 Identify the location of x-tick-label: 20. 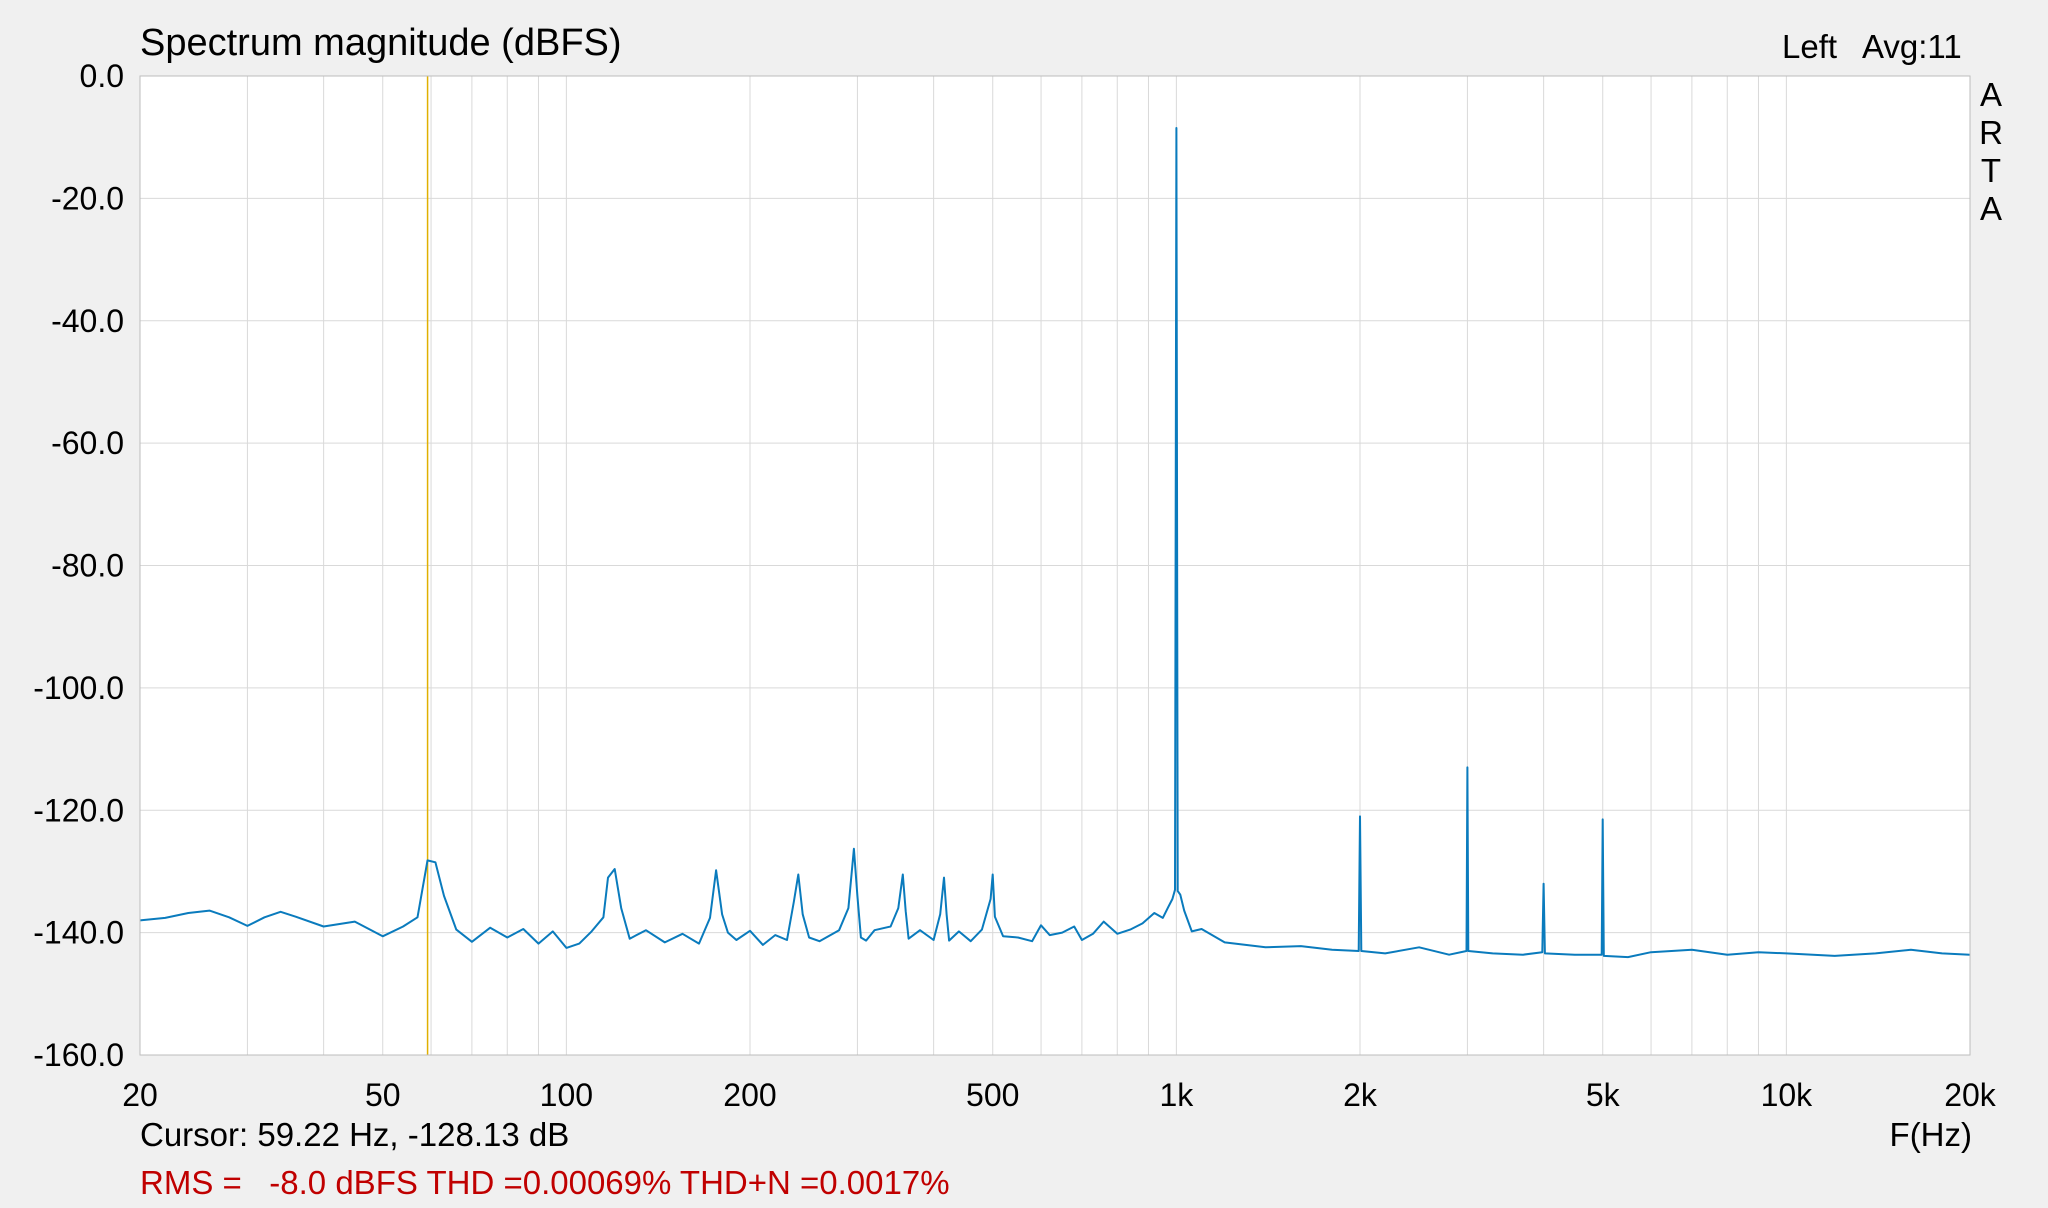
(140, 1095).